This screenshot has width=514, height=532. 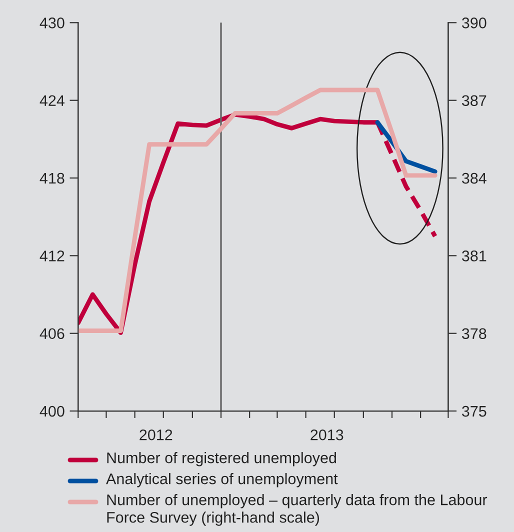 I want to click on y2-tick-label: 375, so click(x=474, y=411).